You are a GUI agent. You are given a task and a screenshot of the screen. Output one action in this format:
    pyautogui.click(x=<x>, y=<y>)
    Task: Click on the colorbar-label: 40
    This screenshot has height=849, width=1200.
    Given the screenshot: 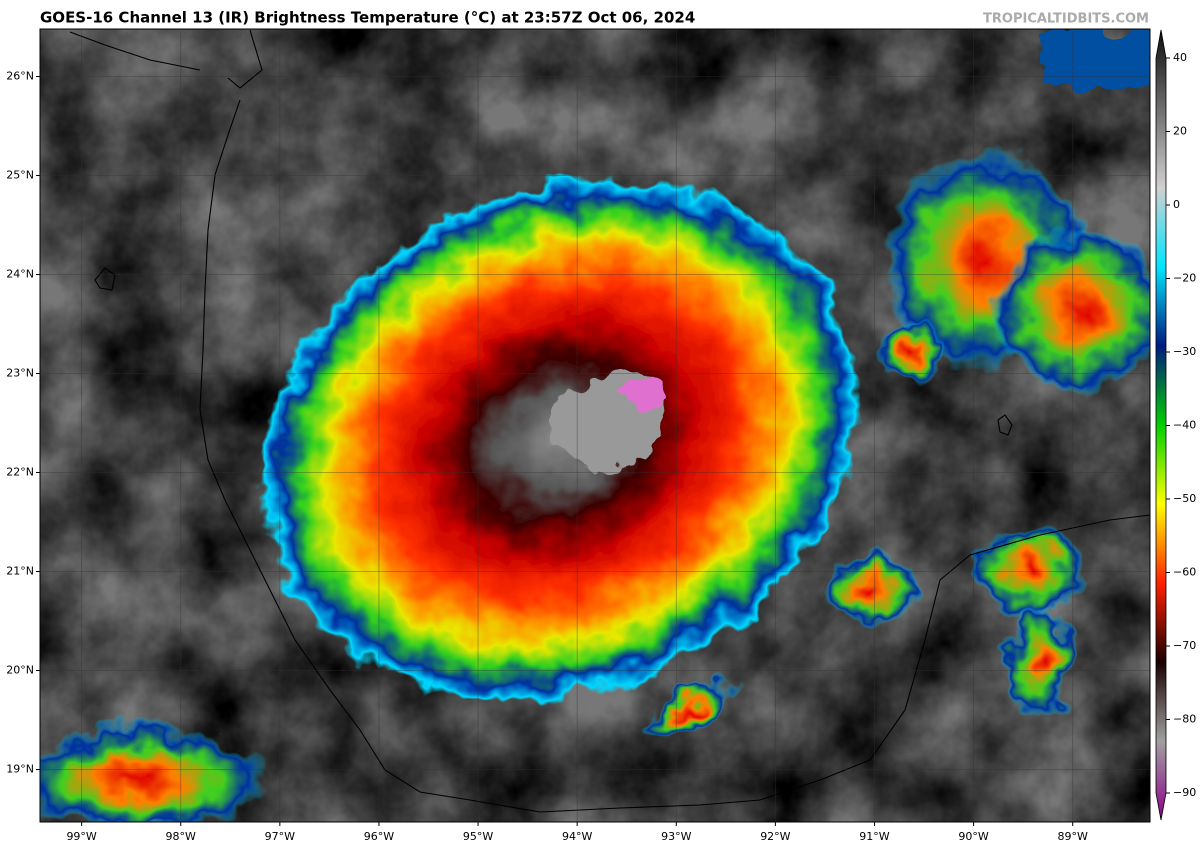 What is the action you would take?
    pyautogui.click(x=1180, y=57)
    